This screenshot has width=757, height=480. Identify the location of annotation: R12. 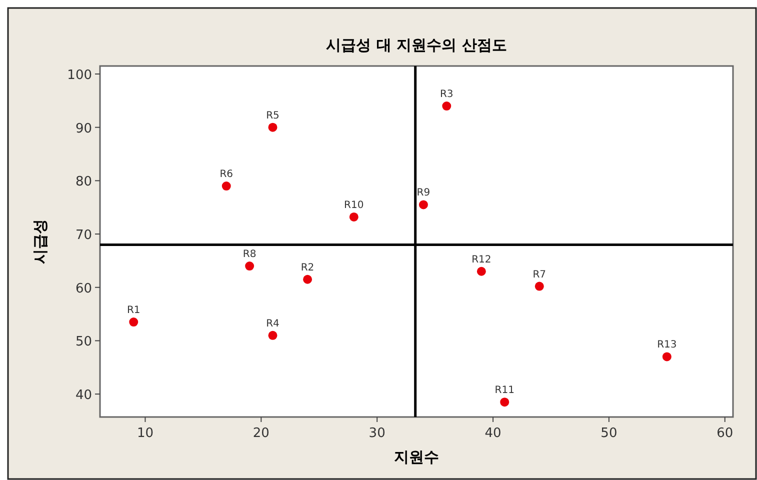
(482, 260).